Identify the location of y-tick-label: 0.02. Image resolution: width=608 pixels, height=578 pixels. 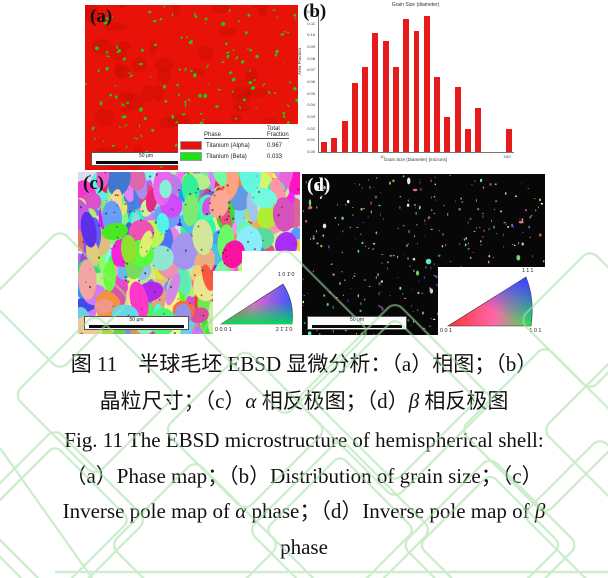
(311, 128).